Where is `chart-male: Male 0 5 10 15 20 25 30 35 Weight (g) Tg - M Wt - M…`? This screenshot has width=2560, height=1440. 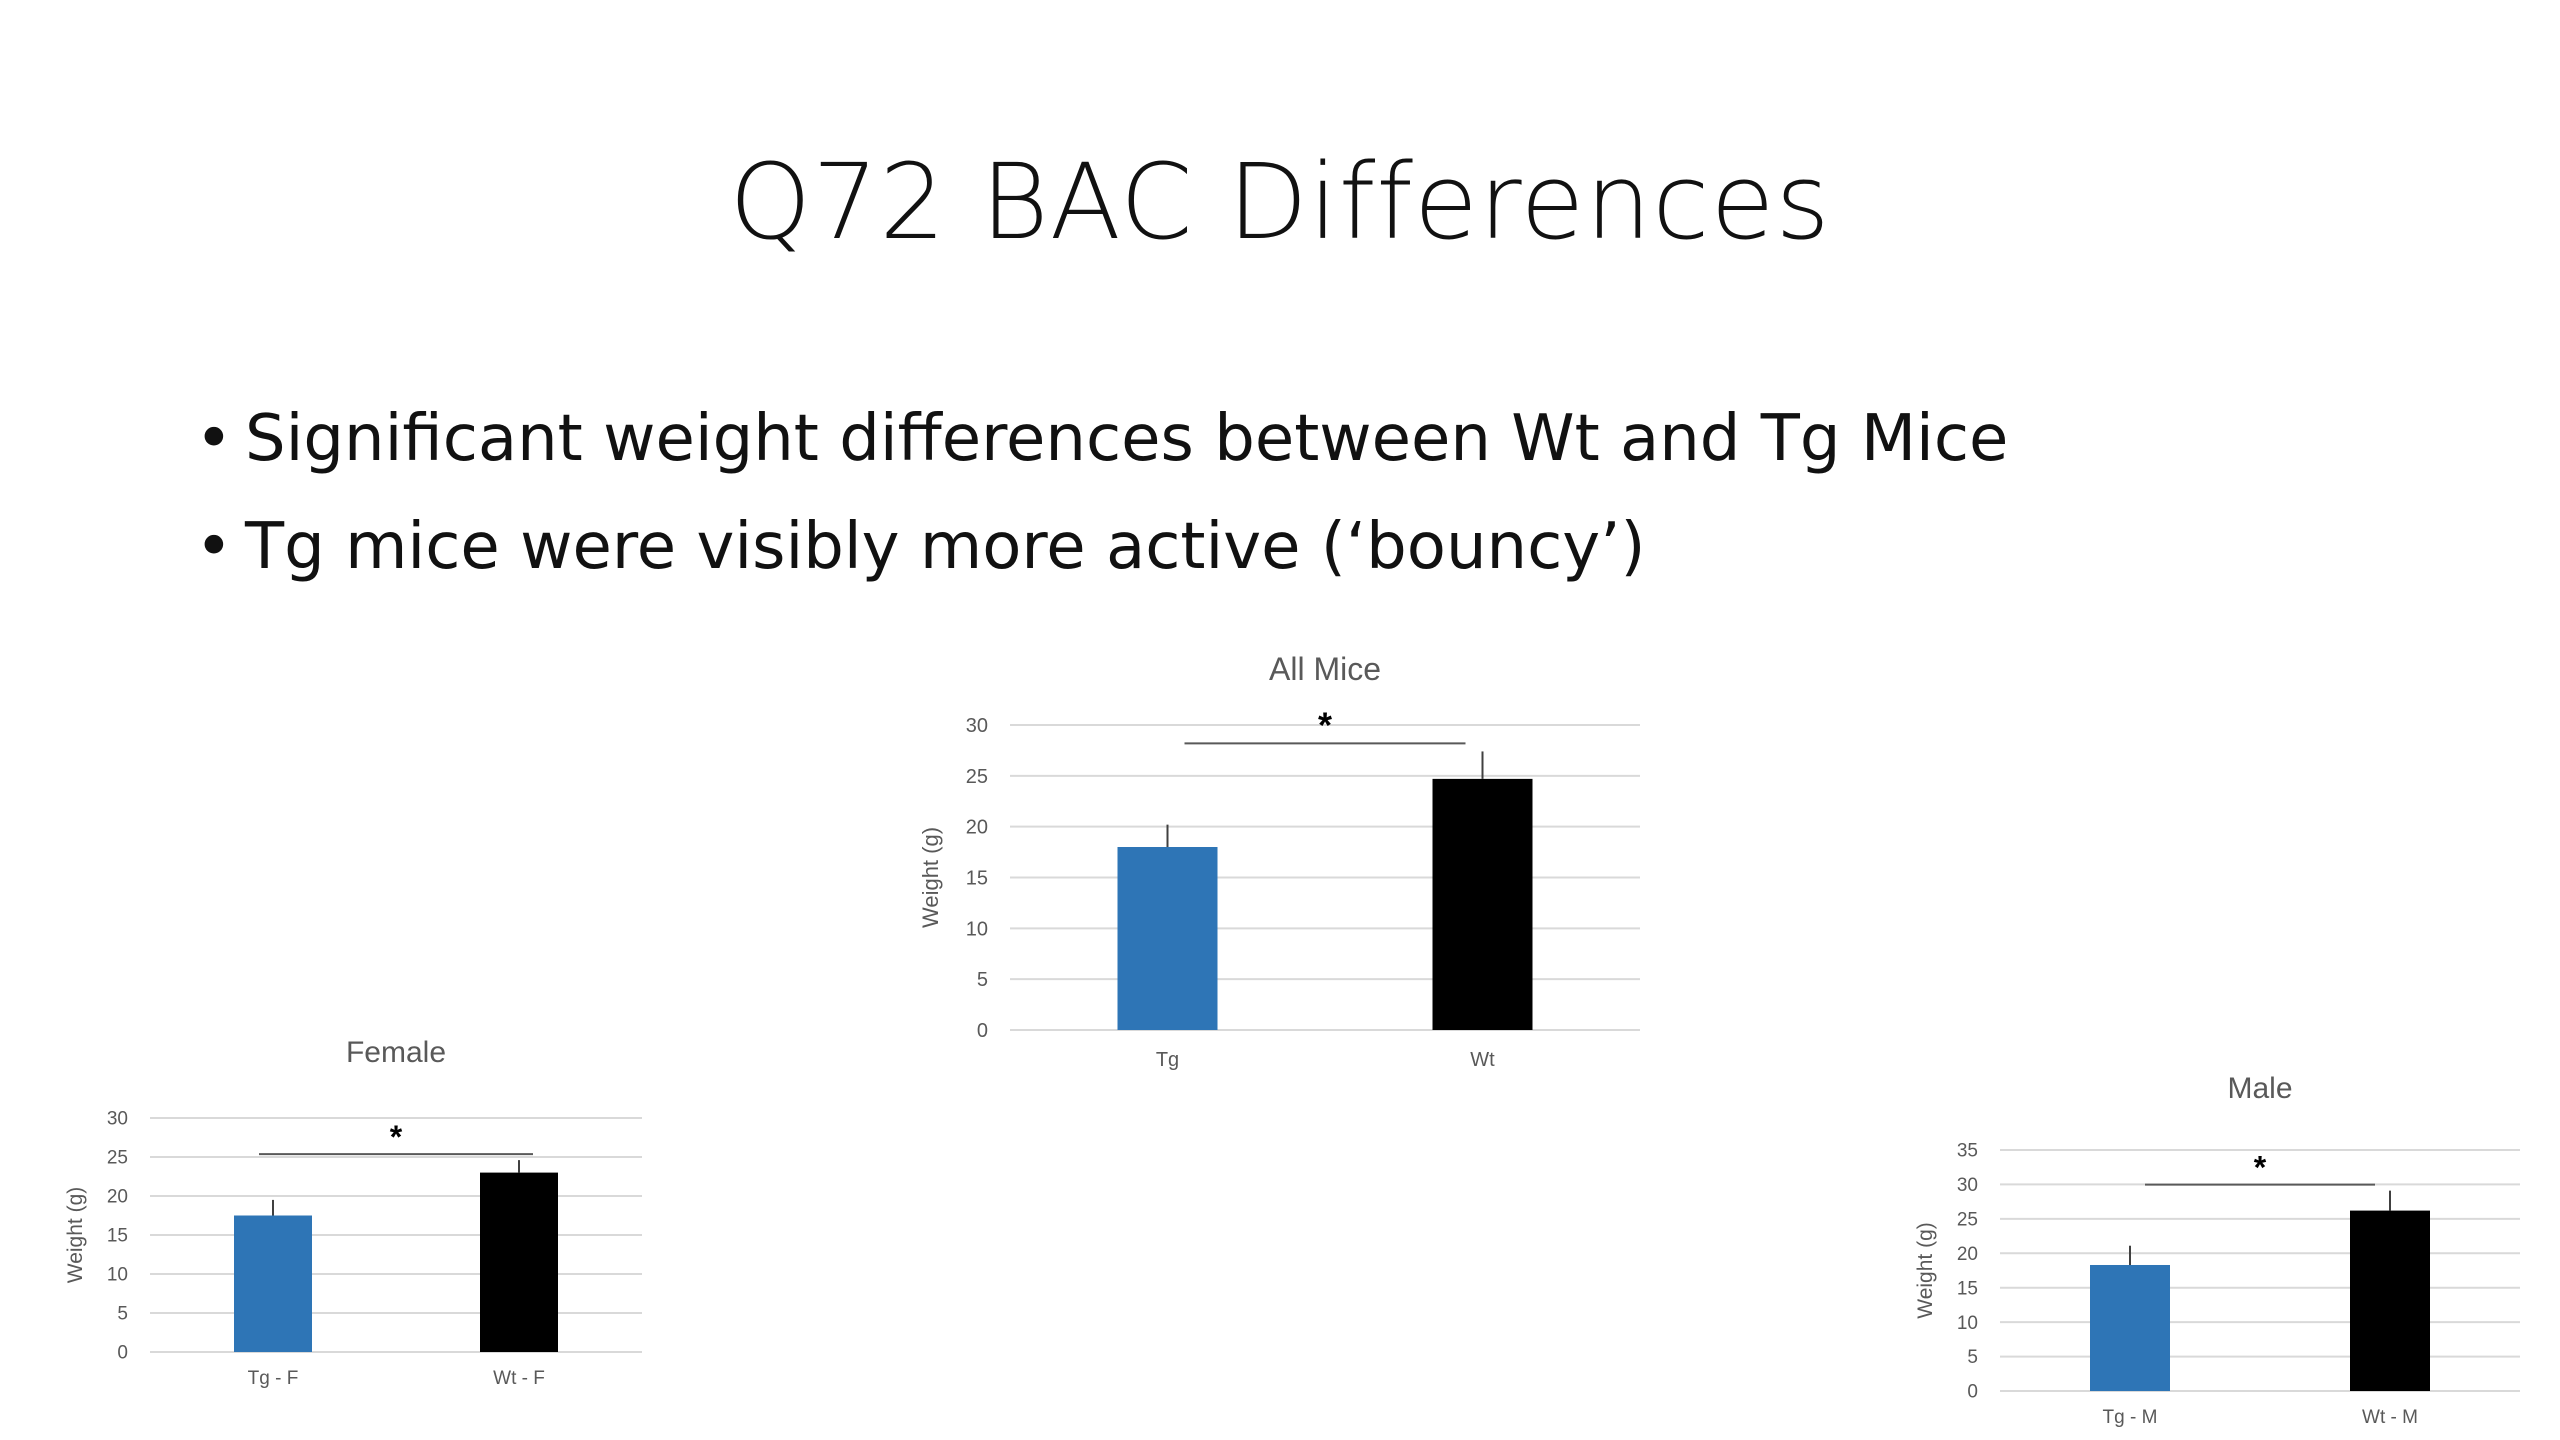
chart-male: Male 0 5 10 15 20 25 30 35 Weight (g) Tg - M Wt - M… is located at coordinates (2217, 1250).